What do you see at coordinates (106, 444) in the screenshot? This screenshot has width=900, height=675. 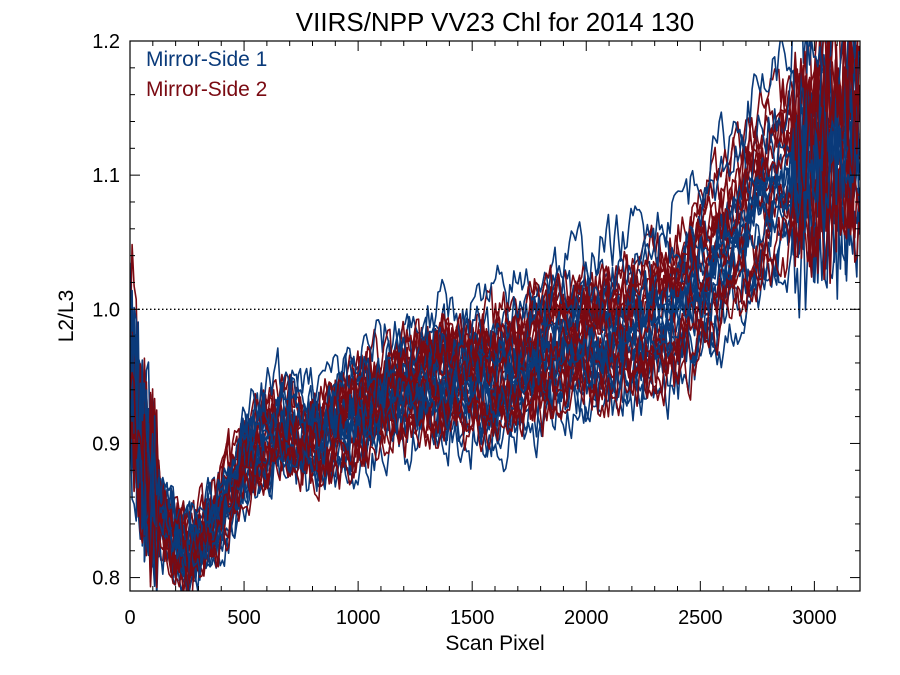 I see `y-tick-label: 0.9` at bounding box center [106, 444].